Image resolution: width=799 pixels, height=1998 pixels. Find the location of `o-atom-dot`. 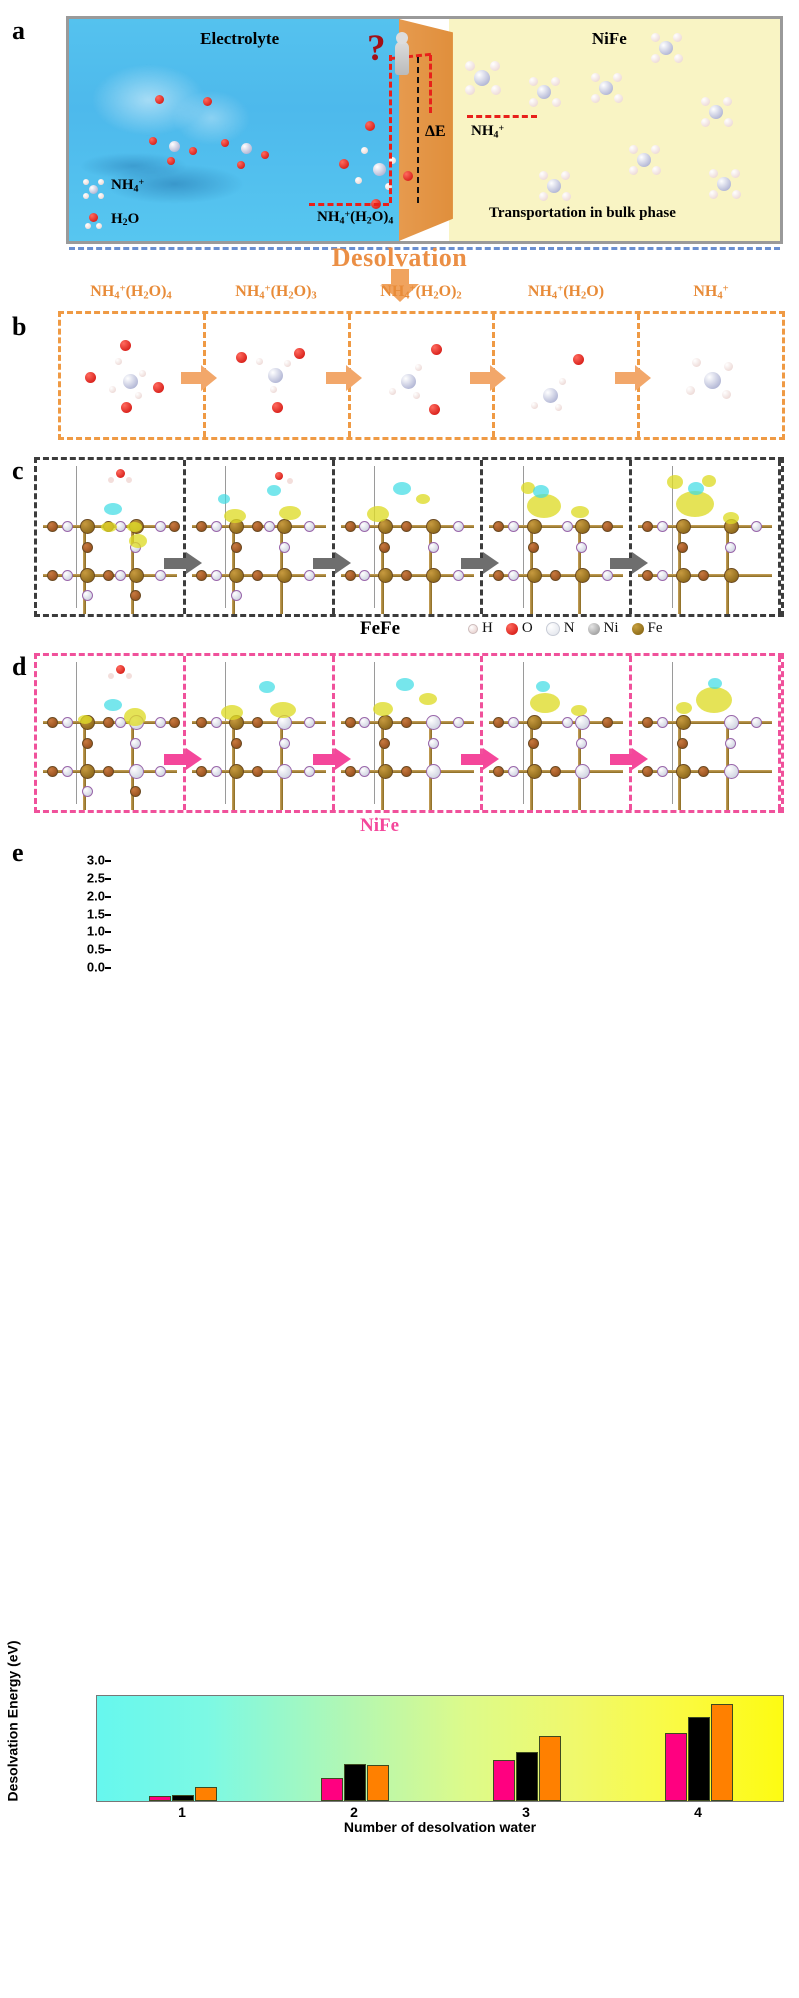

o-atom-dot is located at coordinates (511, 628).